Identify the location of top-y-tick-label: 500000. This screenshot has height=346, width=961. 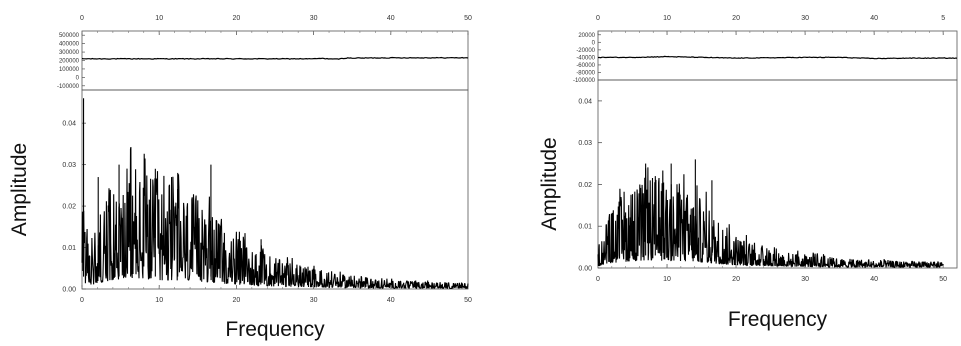
(69, 36).